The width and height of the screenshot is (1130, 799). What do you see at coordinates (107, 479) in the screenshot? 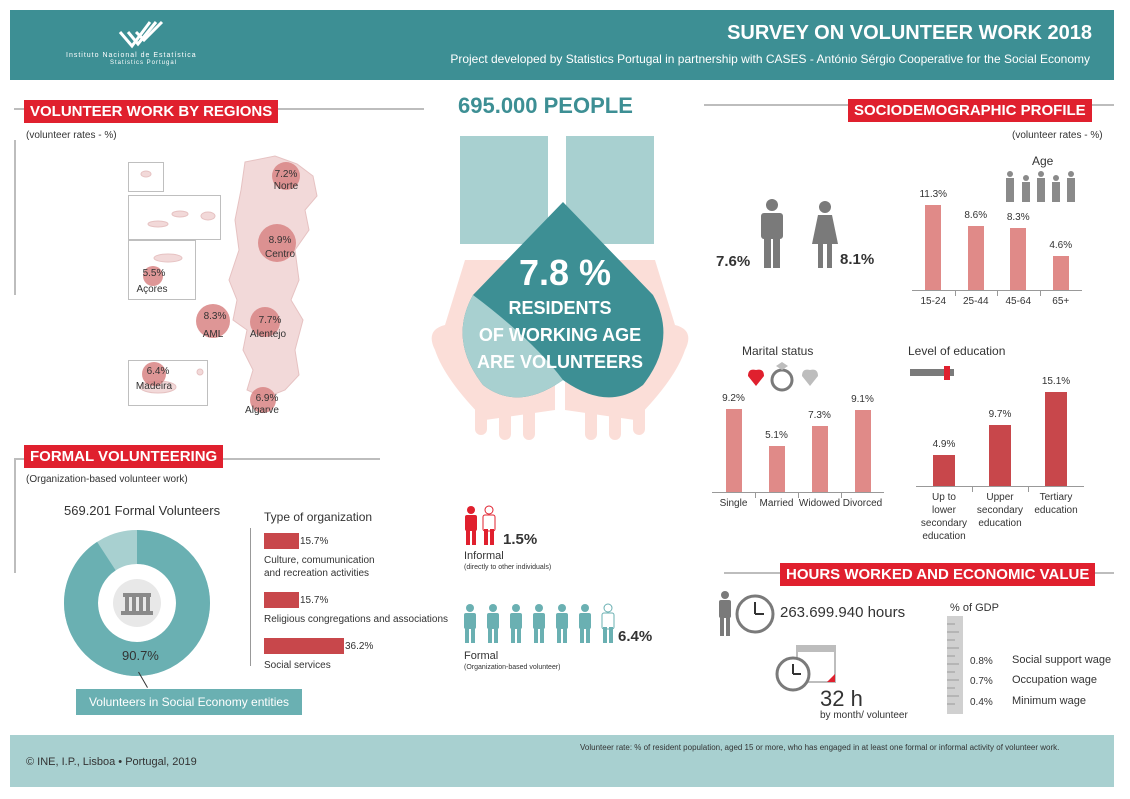
I see `formal-unit: (Organization-based volunteer work)` at bounding box center [107, 479].